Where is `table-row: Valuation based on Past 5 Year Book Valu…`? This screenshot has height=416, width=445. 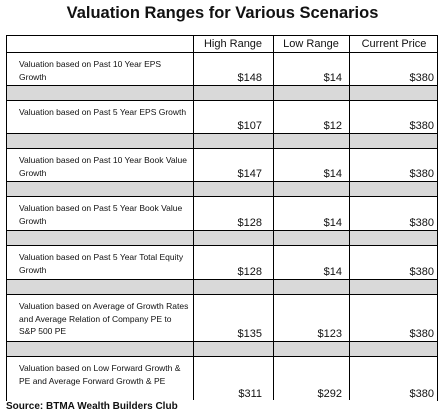 table-row: Valuation based on Past 5 Year Book Valu… is located at coordinates (222, 214).